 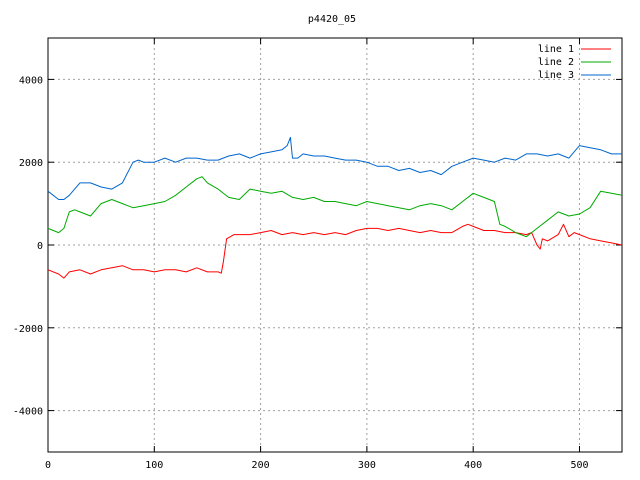 I want to click on y-tick-label: 4000, so click(x=31, y=80).